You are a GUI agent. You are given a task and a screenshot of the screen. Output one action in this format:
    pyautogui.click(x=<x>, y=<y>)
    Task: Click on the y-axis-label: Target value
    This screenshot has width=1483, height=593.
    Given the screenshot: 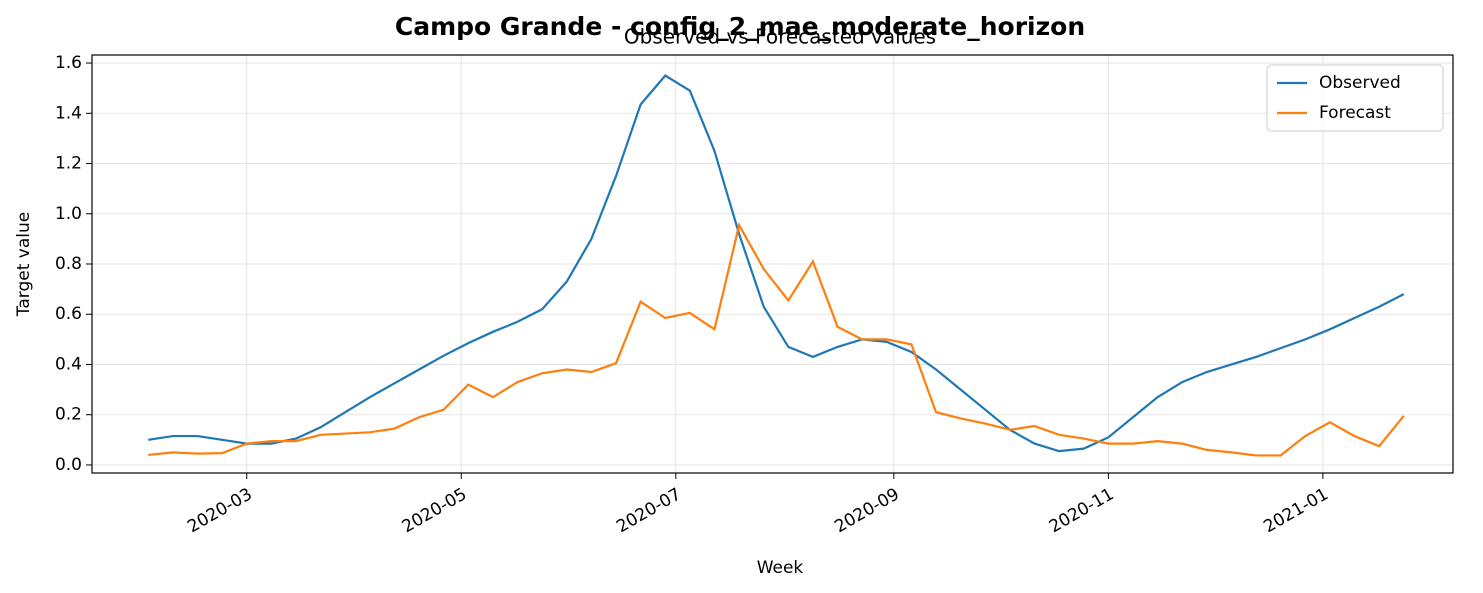 What is the action you would take?
    pyautogui.click(x=24, y=264)
    